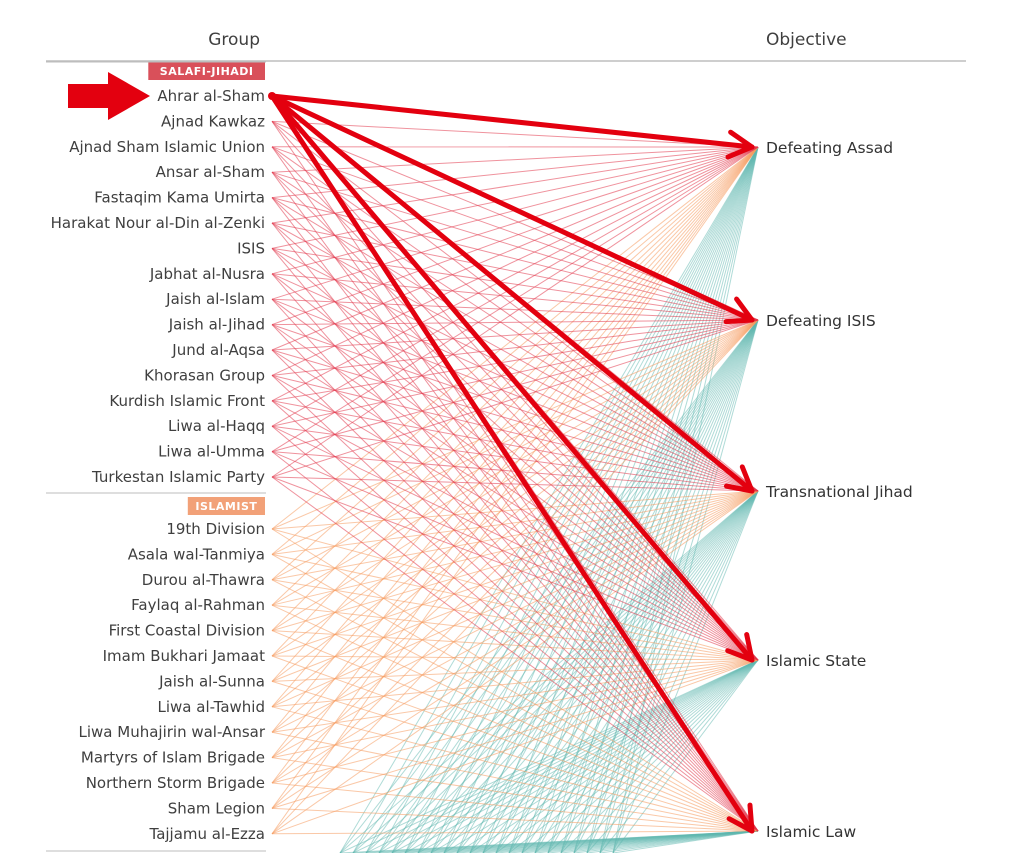 The image size is (1024, 853). I want to click on objective-label-defeating-isis: Defeating ISIS, so click(821, 321).